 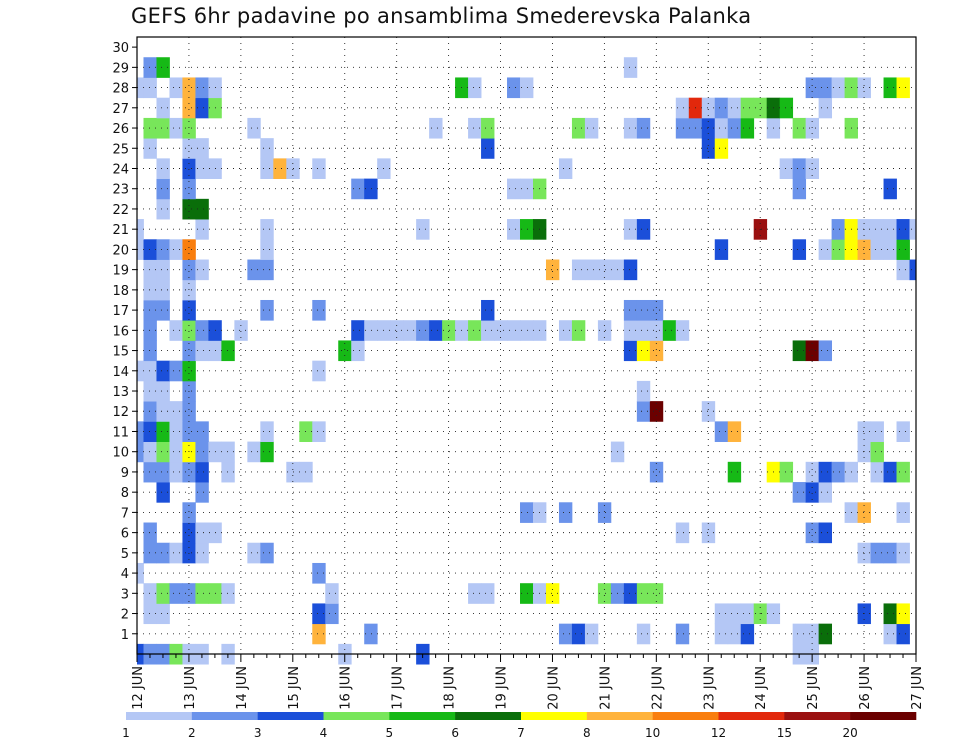 I want to click on y-tick-label: 12, so click(x=120, y=412).